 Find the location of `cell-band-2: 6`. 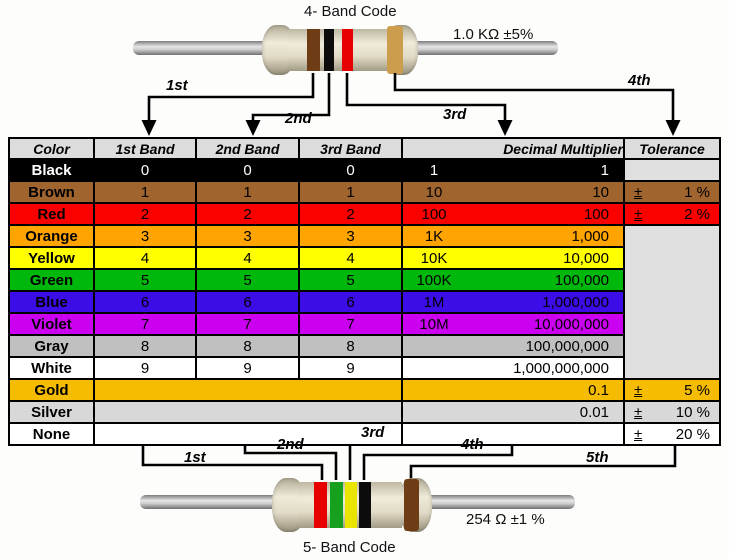

cell-band-2: 6 is located at coordinates (247, 302).